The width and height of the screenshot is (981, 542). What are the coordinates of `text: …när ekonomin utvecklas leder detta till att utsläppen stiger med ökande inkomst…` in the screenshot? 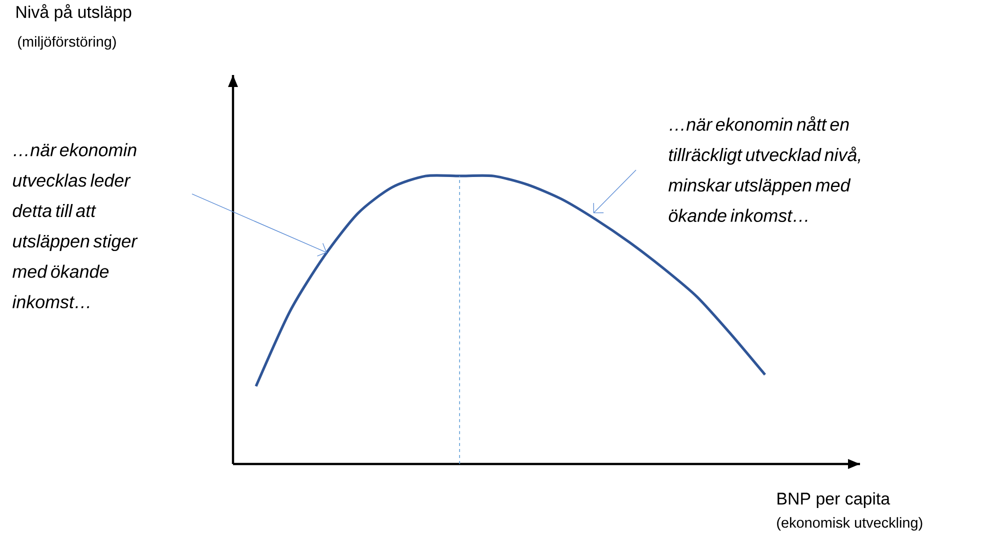 It's located at (75, 225).